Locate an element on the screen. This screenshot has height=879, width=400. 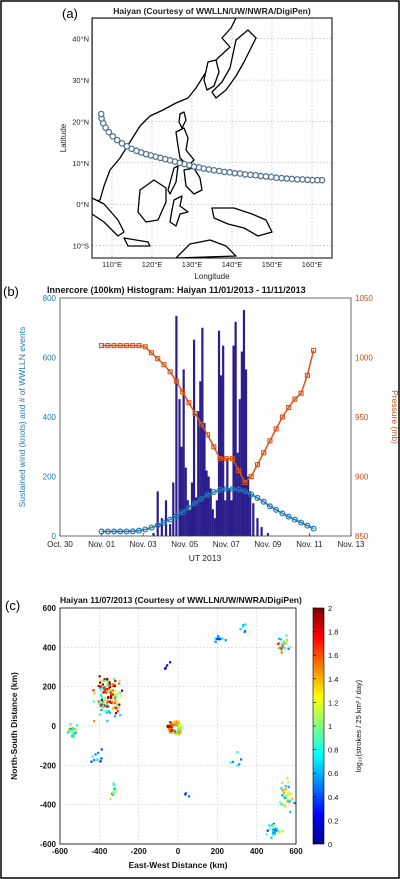
colorbar-tick-label: 1.6 is located at coordinates (333, 655).